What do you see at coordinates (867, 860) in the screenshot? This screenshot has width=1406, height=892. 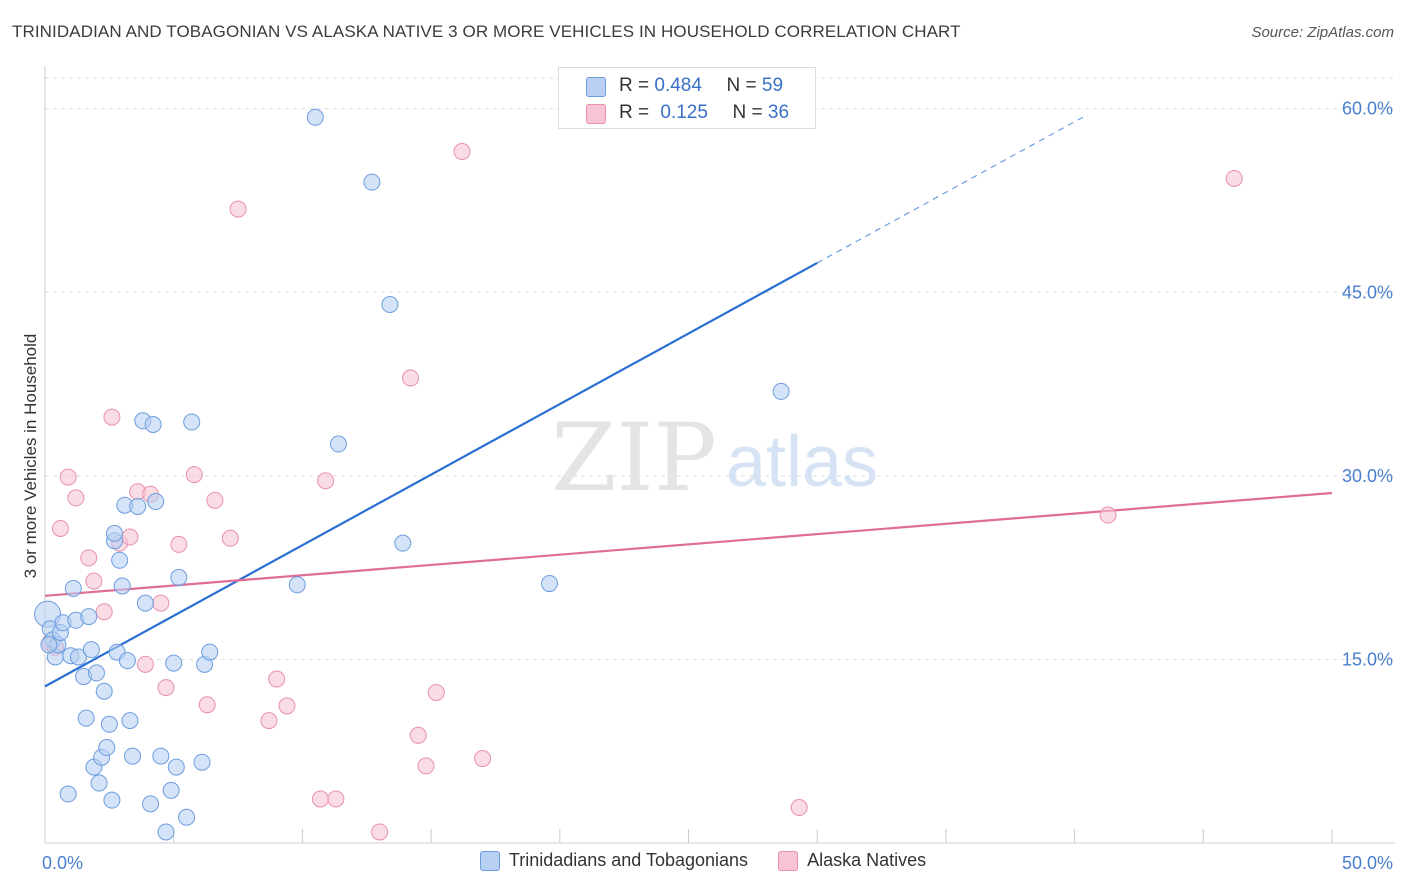 I see `legend-label: Alaska Natives` at bounding box center [867, 860].